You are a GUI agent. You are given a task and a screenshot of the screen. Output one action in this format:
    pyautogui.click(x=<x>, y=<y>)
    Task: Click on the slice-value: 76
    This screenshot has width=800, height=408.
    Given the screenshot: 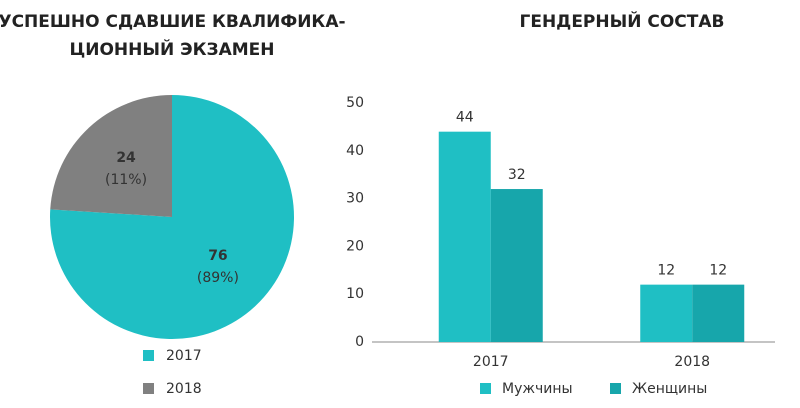 What is the action you would take?
    pyautogui.click(x=217, y=256)
    